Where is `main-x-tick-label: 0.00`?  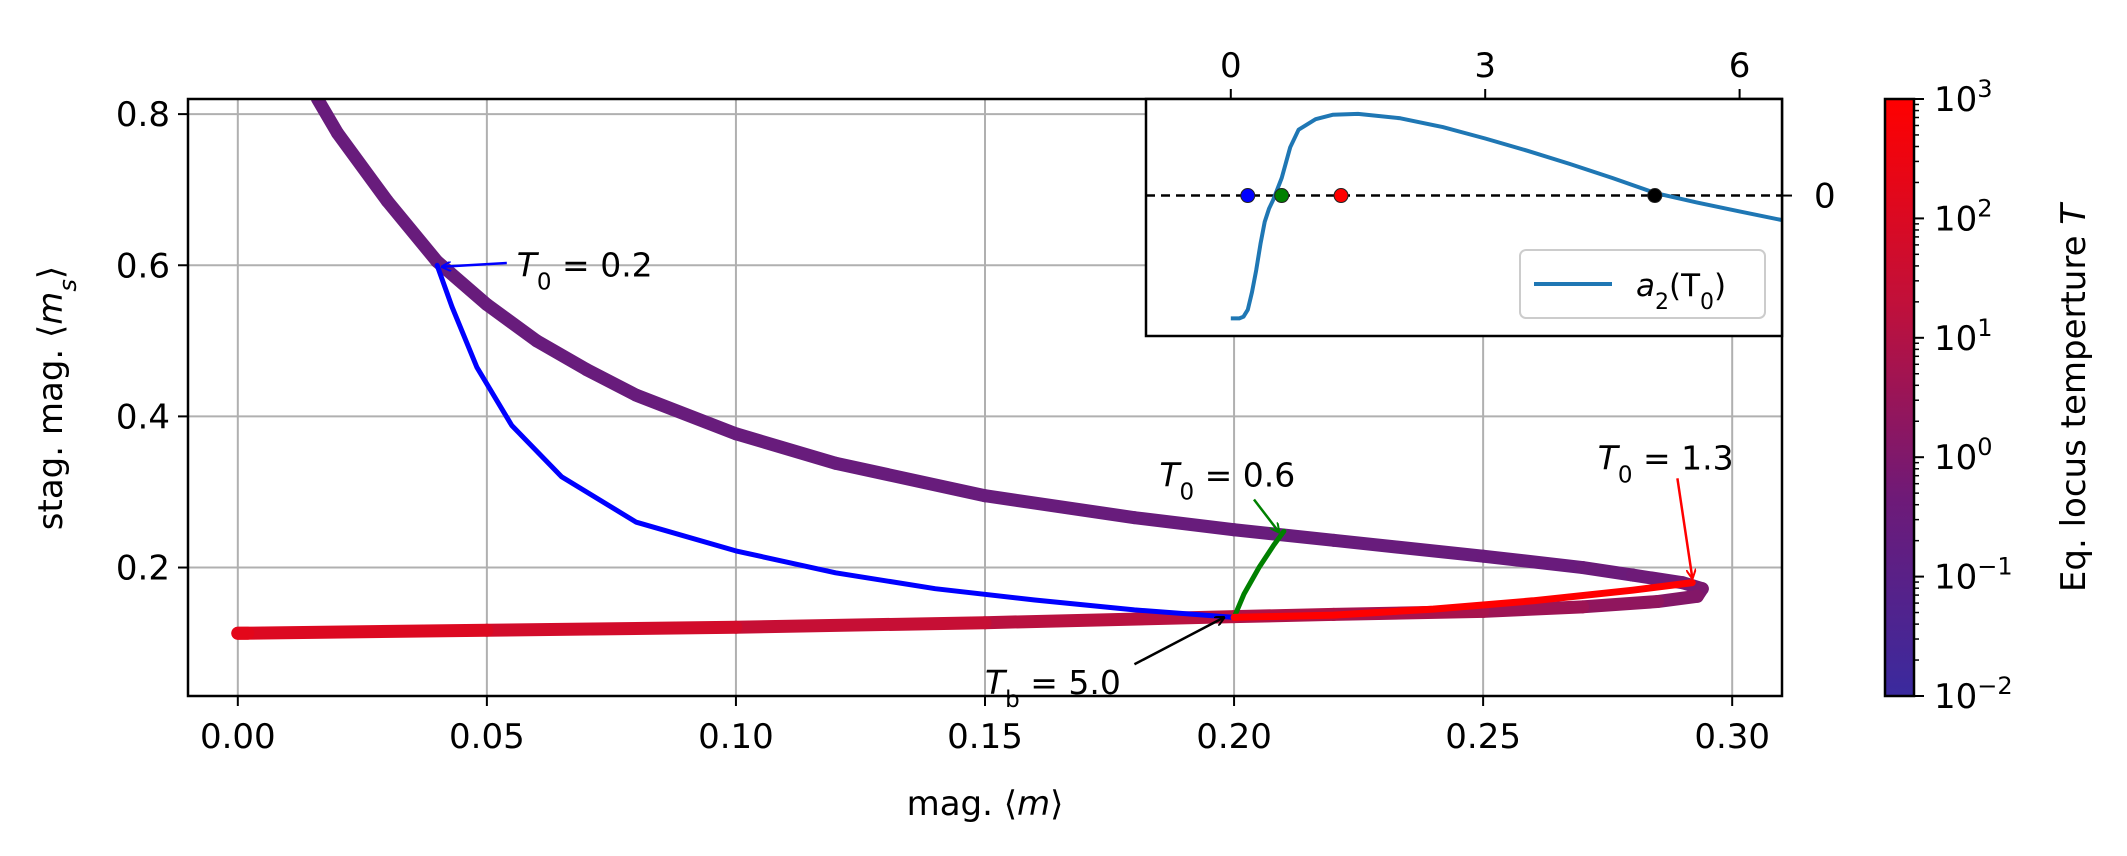 main-x-tick-label: 0.00 is located at coordinates (238, 737).